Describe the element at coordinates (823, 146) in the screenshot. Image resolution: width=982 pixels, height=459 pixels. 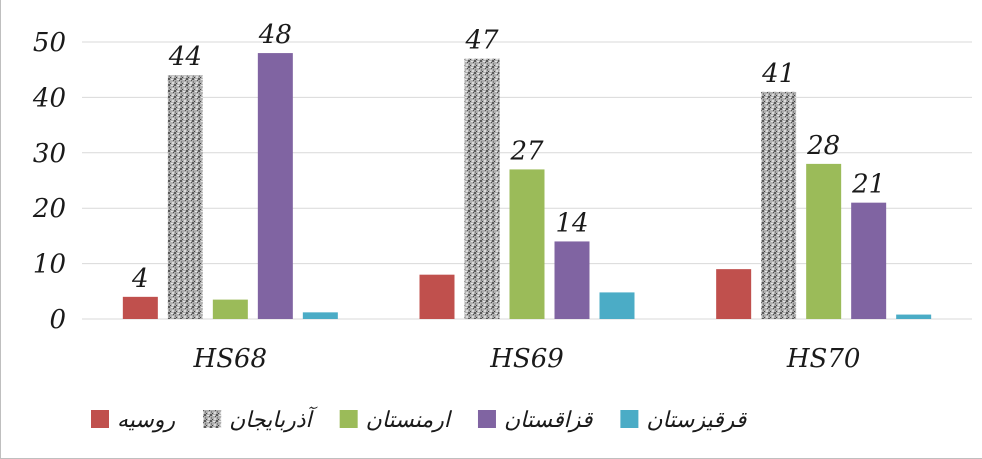
I see `data-label: 28` at that location.